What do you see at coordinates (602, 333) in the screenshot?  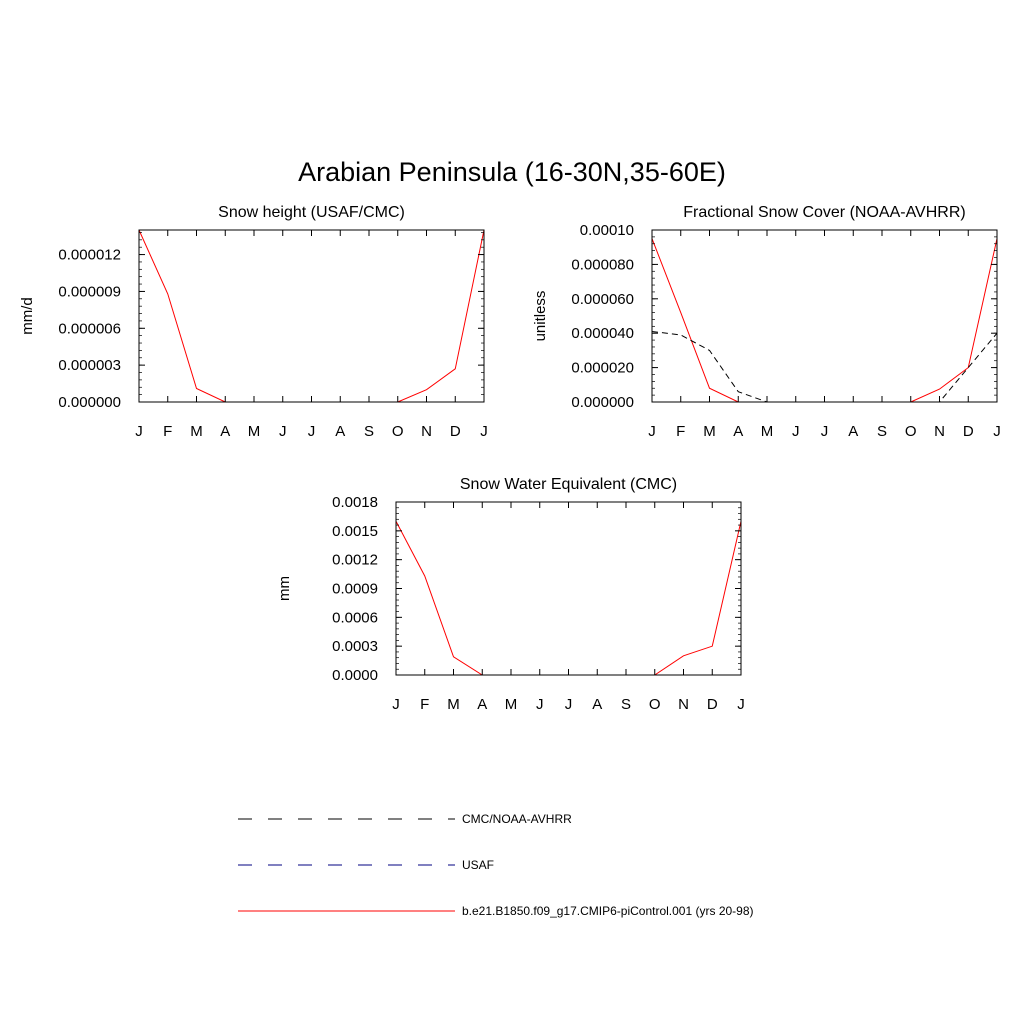 I see `y-tick-label: 0.000040` at bounding box center [602, 333].